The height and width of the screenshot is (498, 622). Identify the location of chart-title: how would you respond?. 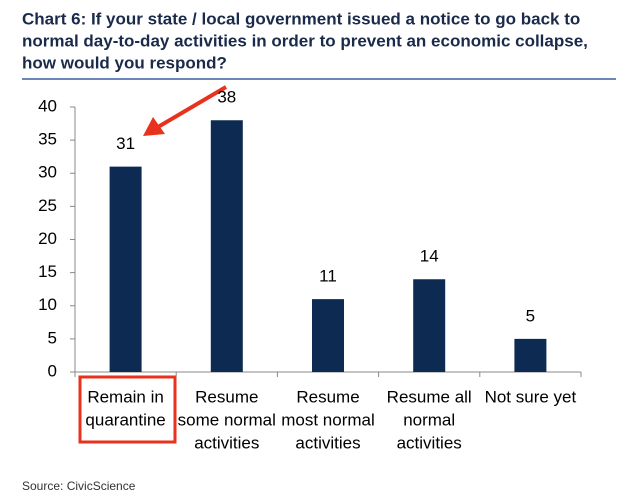
(124, 62).